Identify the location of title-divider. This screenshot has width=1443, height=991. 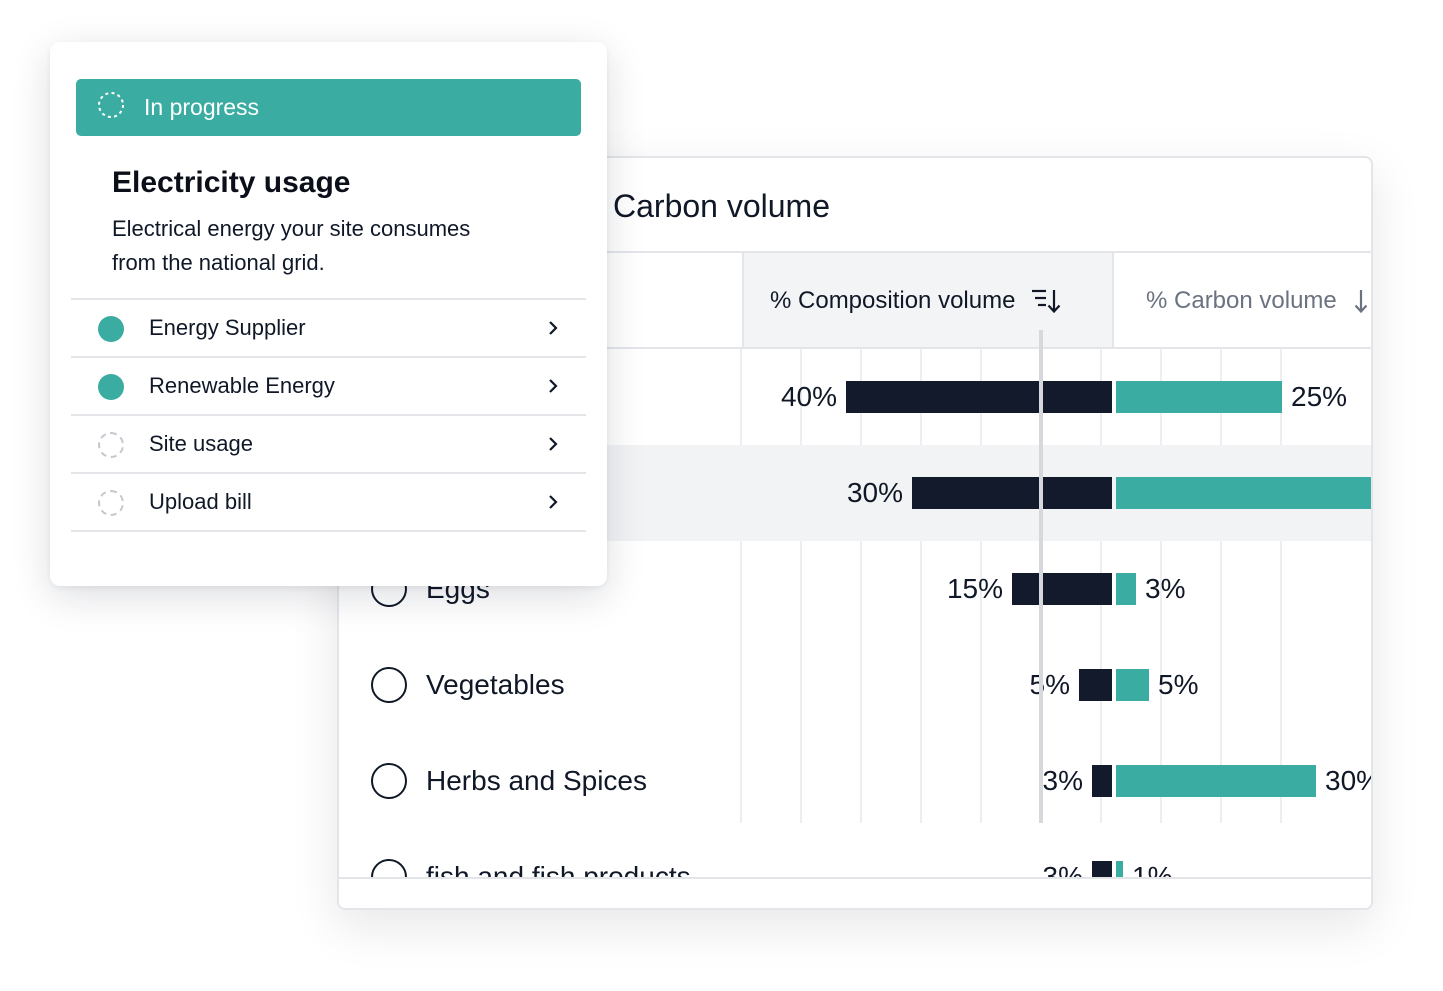
(855, 252).